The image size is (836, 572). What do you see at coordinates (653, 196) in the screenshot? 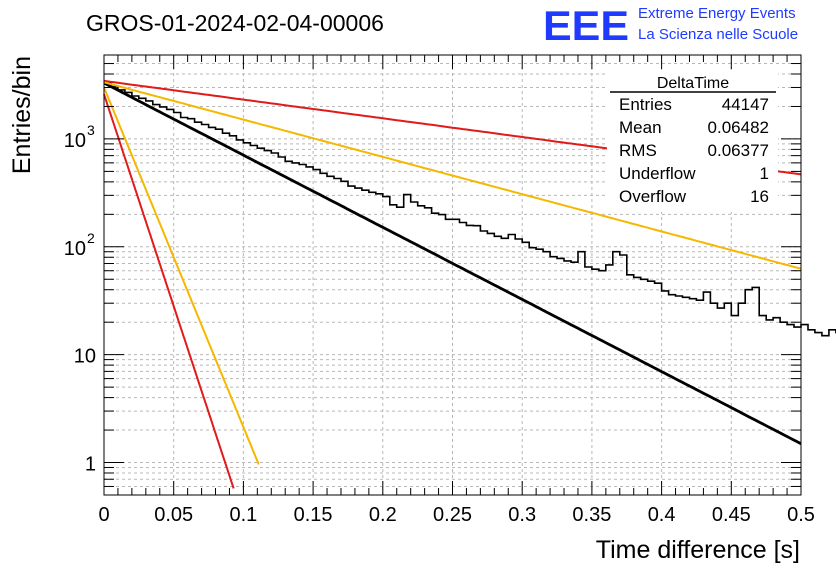
I see `stats-row-label: Overflow` at bounding box center [653, 196].